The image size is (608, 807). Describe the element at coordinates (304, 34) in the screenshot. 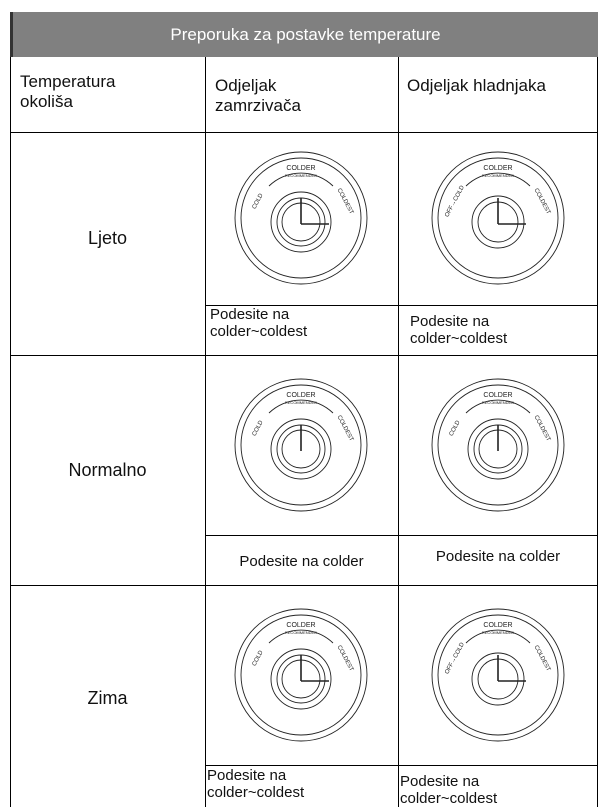

I see `table-title: Preporuka za postavke temperature` at that location.